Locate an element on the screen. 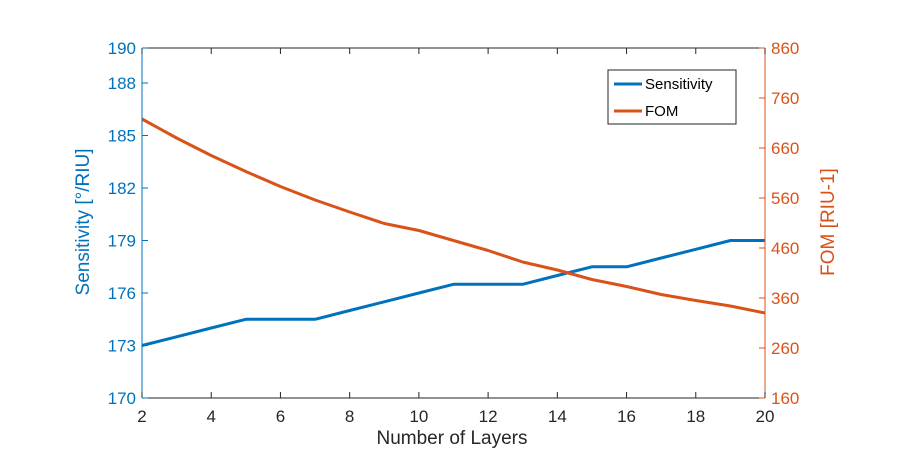  left-y-axis-label: Sensitivity [°/RIU] is located at coordinates (83, 222).